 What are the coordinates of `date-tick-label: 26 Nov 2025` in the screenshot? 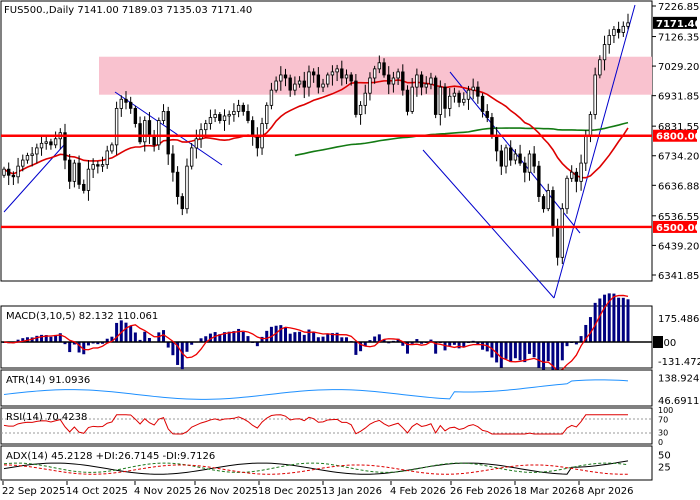 It's located at (226, 491).